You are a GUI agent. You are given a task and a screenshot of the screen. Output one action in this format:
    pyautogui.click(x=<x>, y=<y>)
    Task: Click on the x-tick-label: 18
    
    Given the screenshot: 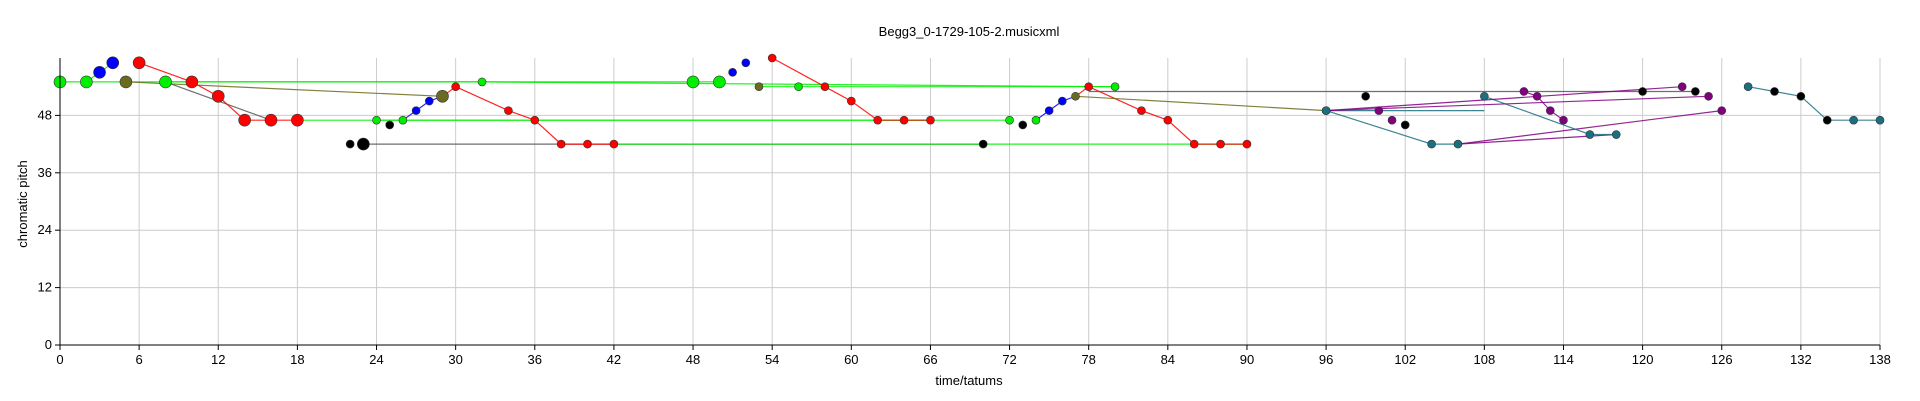 What is the action you would take?
    pyautogui.click(x=297, y=359)
    